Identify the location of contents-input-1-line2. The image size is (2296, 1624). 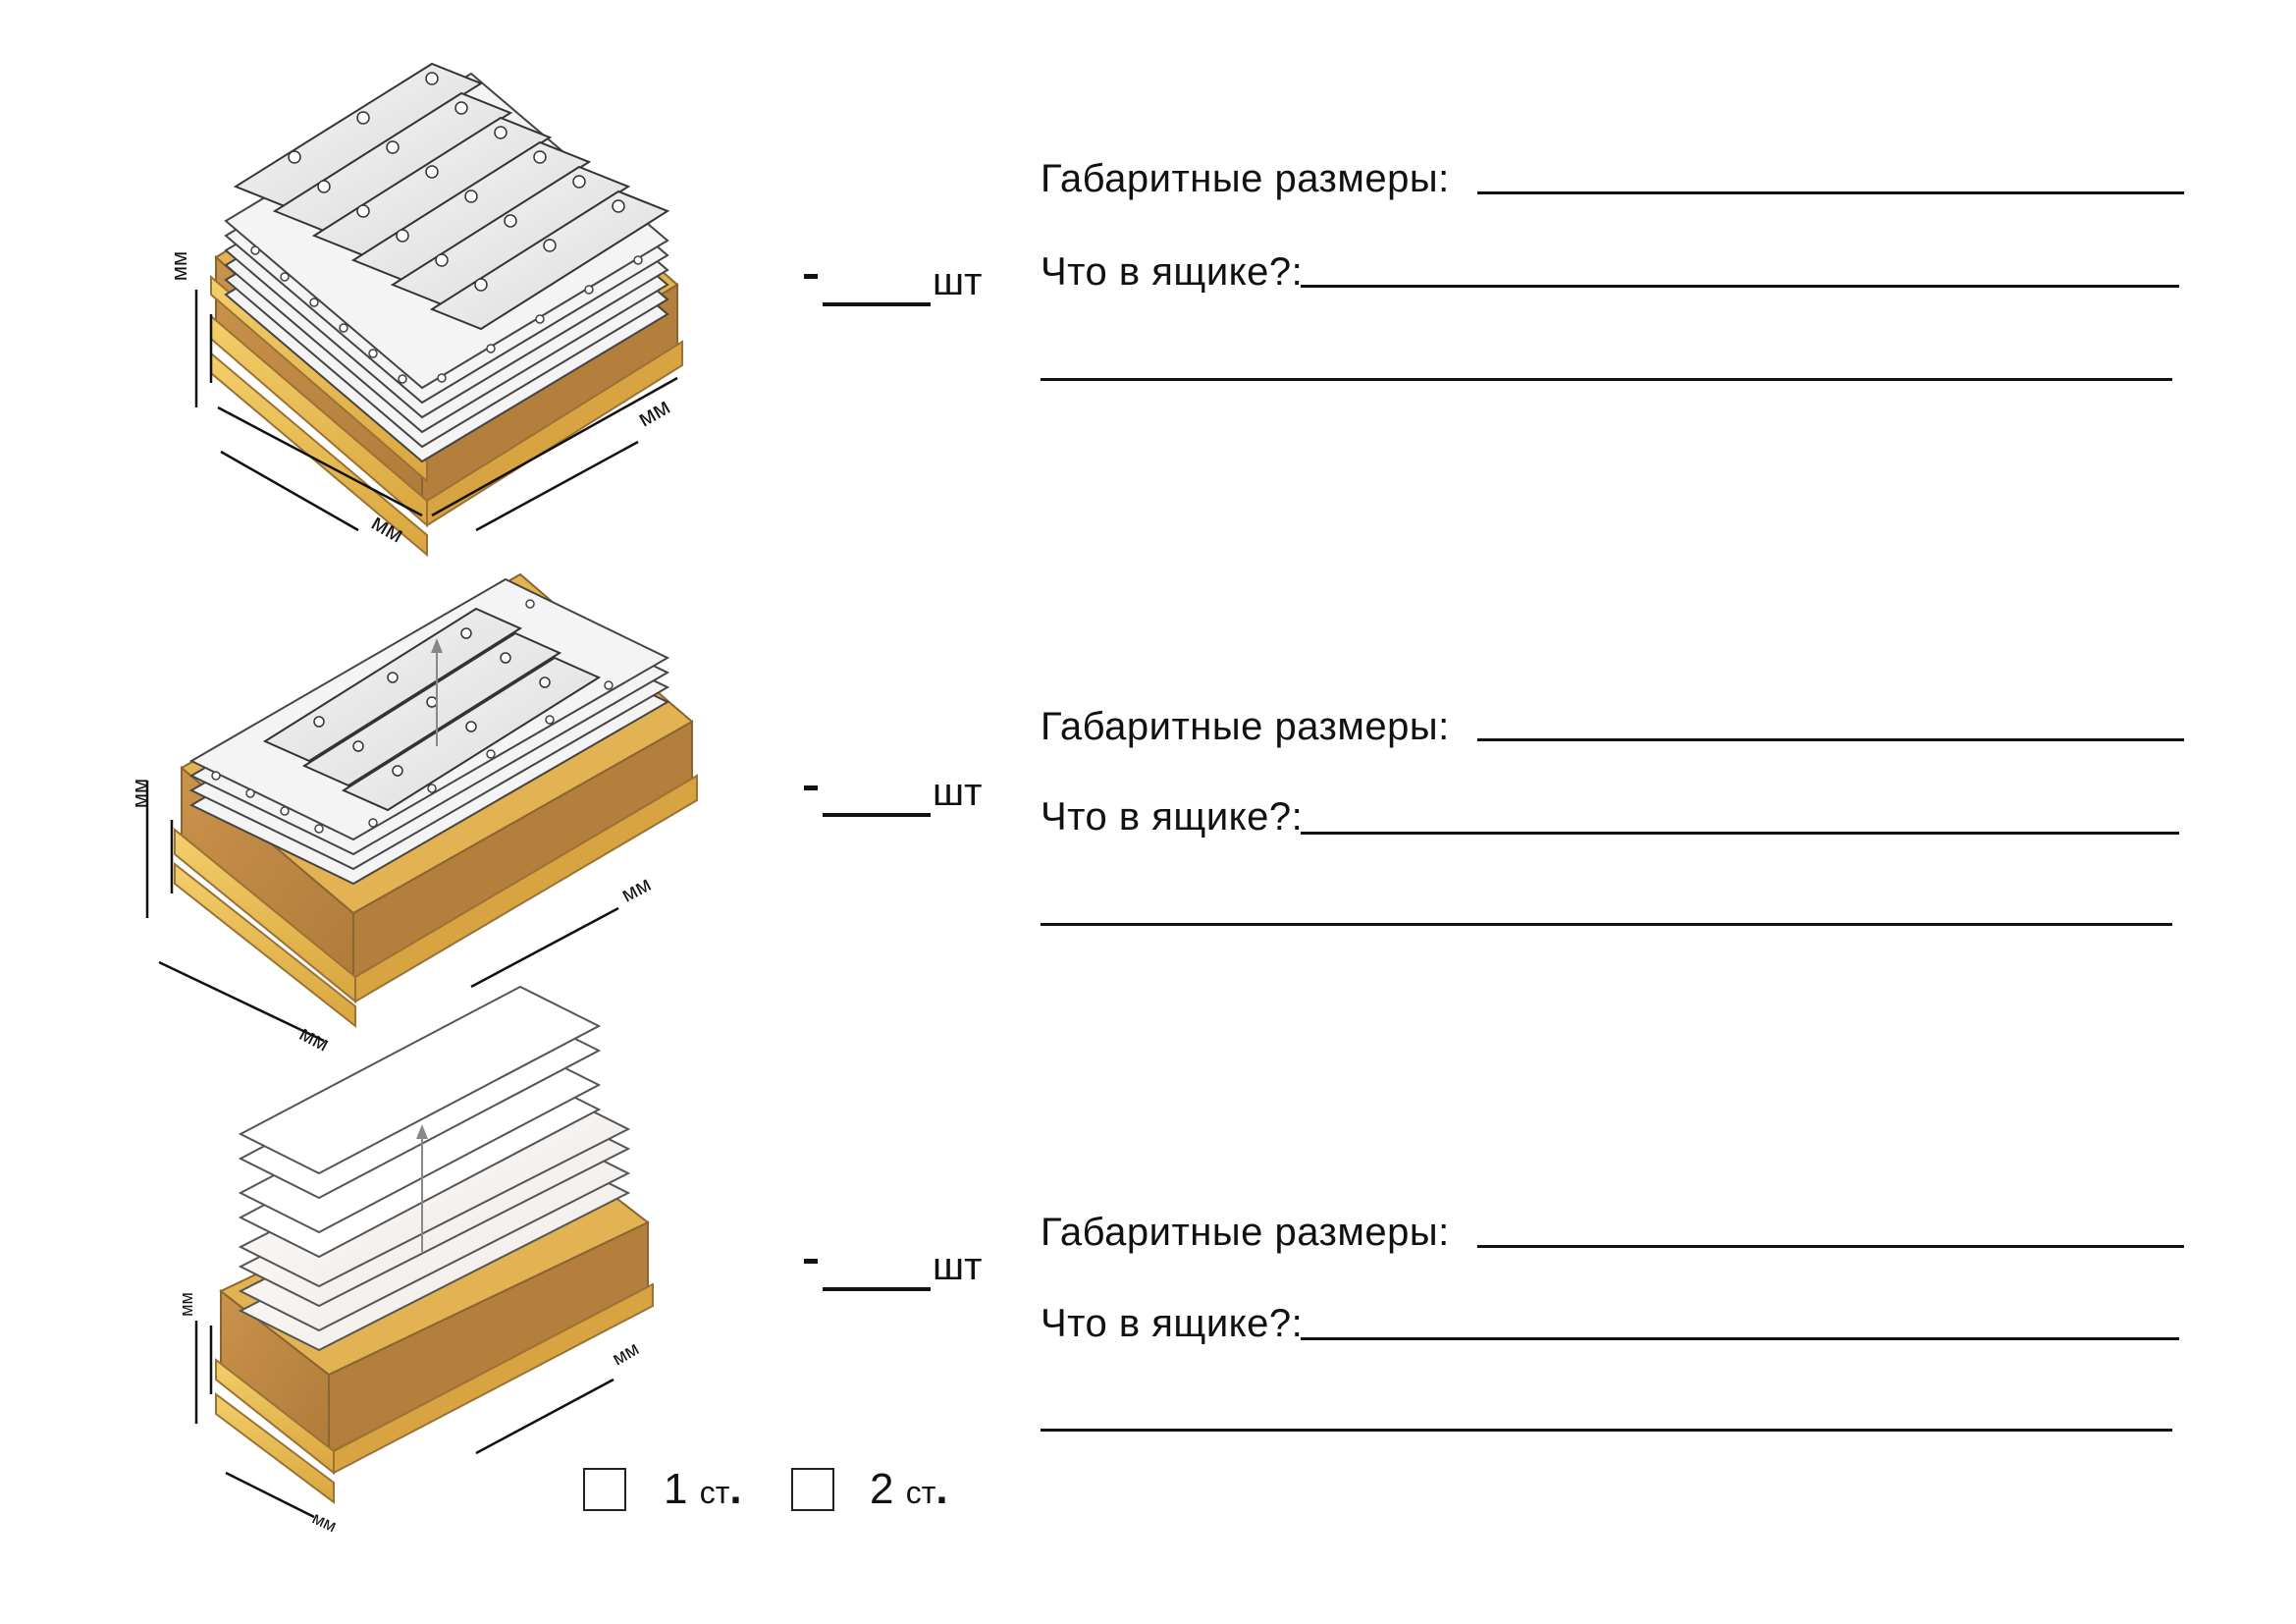
(1607, 379).